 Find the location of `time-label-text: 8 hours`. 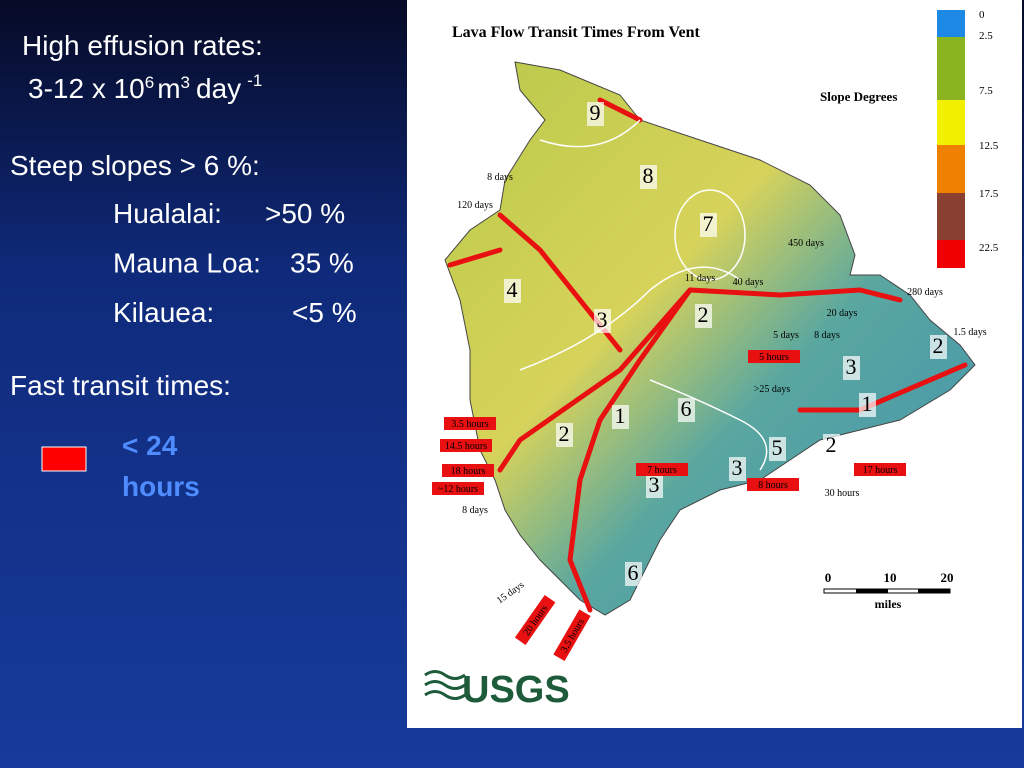

time-label-text: 8 hours is located at coordinates (773, 485).